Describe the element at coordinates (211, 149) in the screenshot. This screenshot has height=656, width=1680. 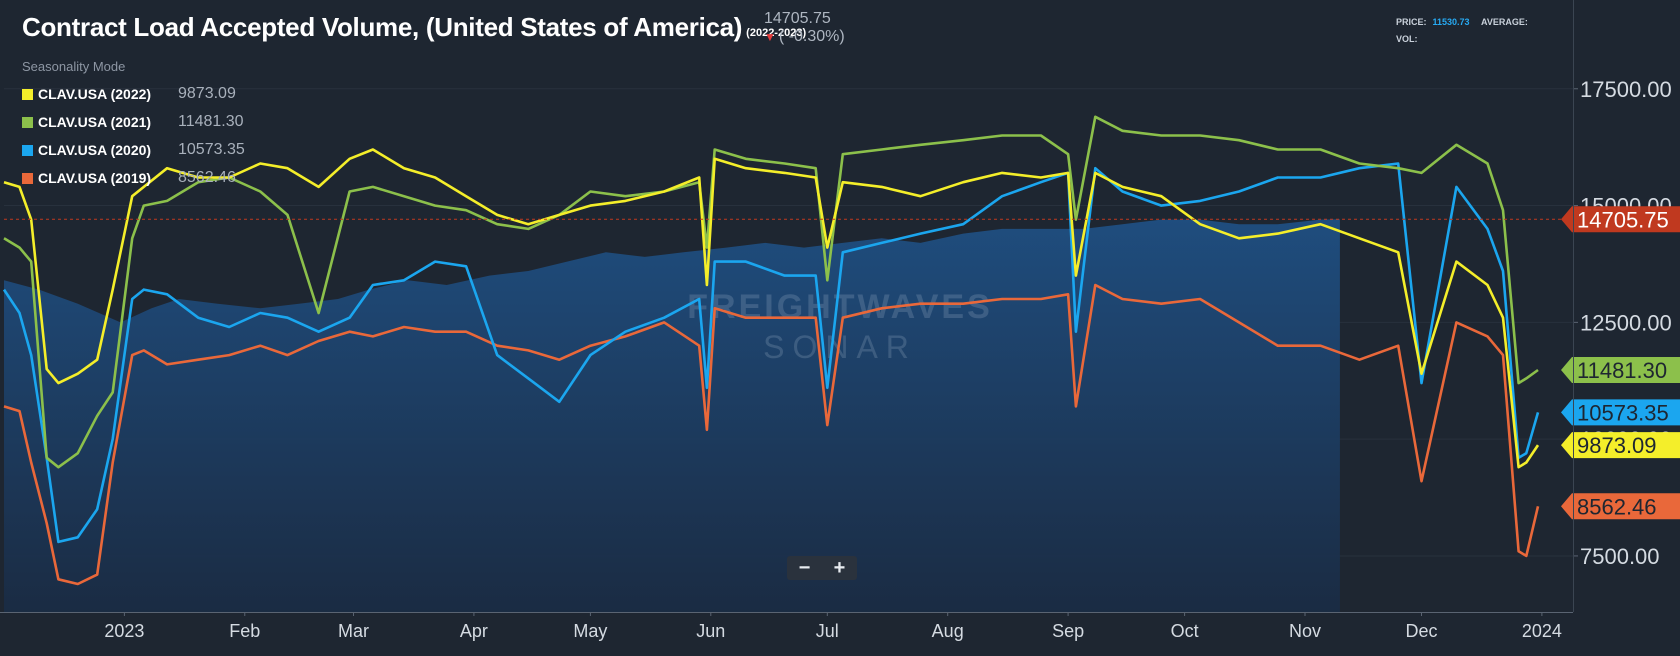
I see `legend-value: 10573.35` at that location.